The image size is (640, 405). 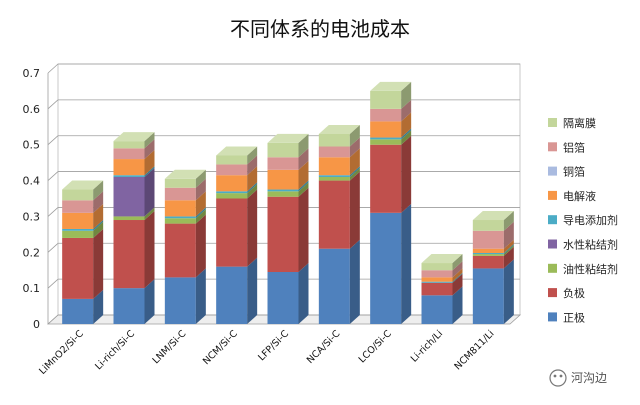 I want to click on watermark: 河沟边, so click(x=578, y=378).